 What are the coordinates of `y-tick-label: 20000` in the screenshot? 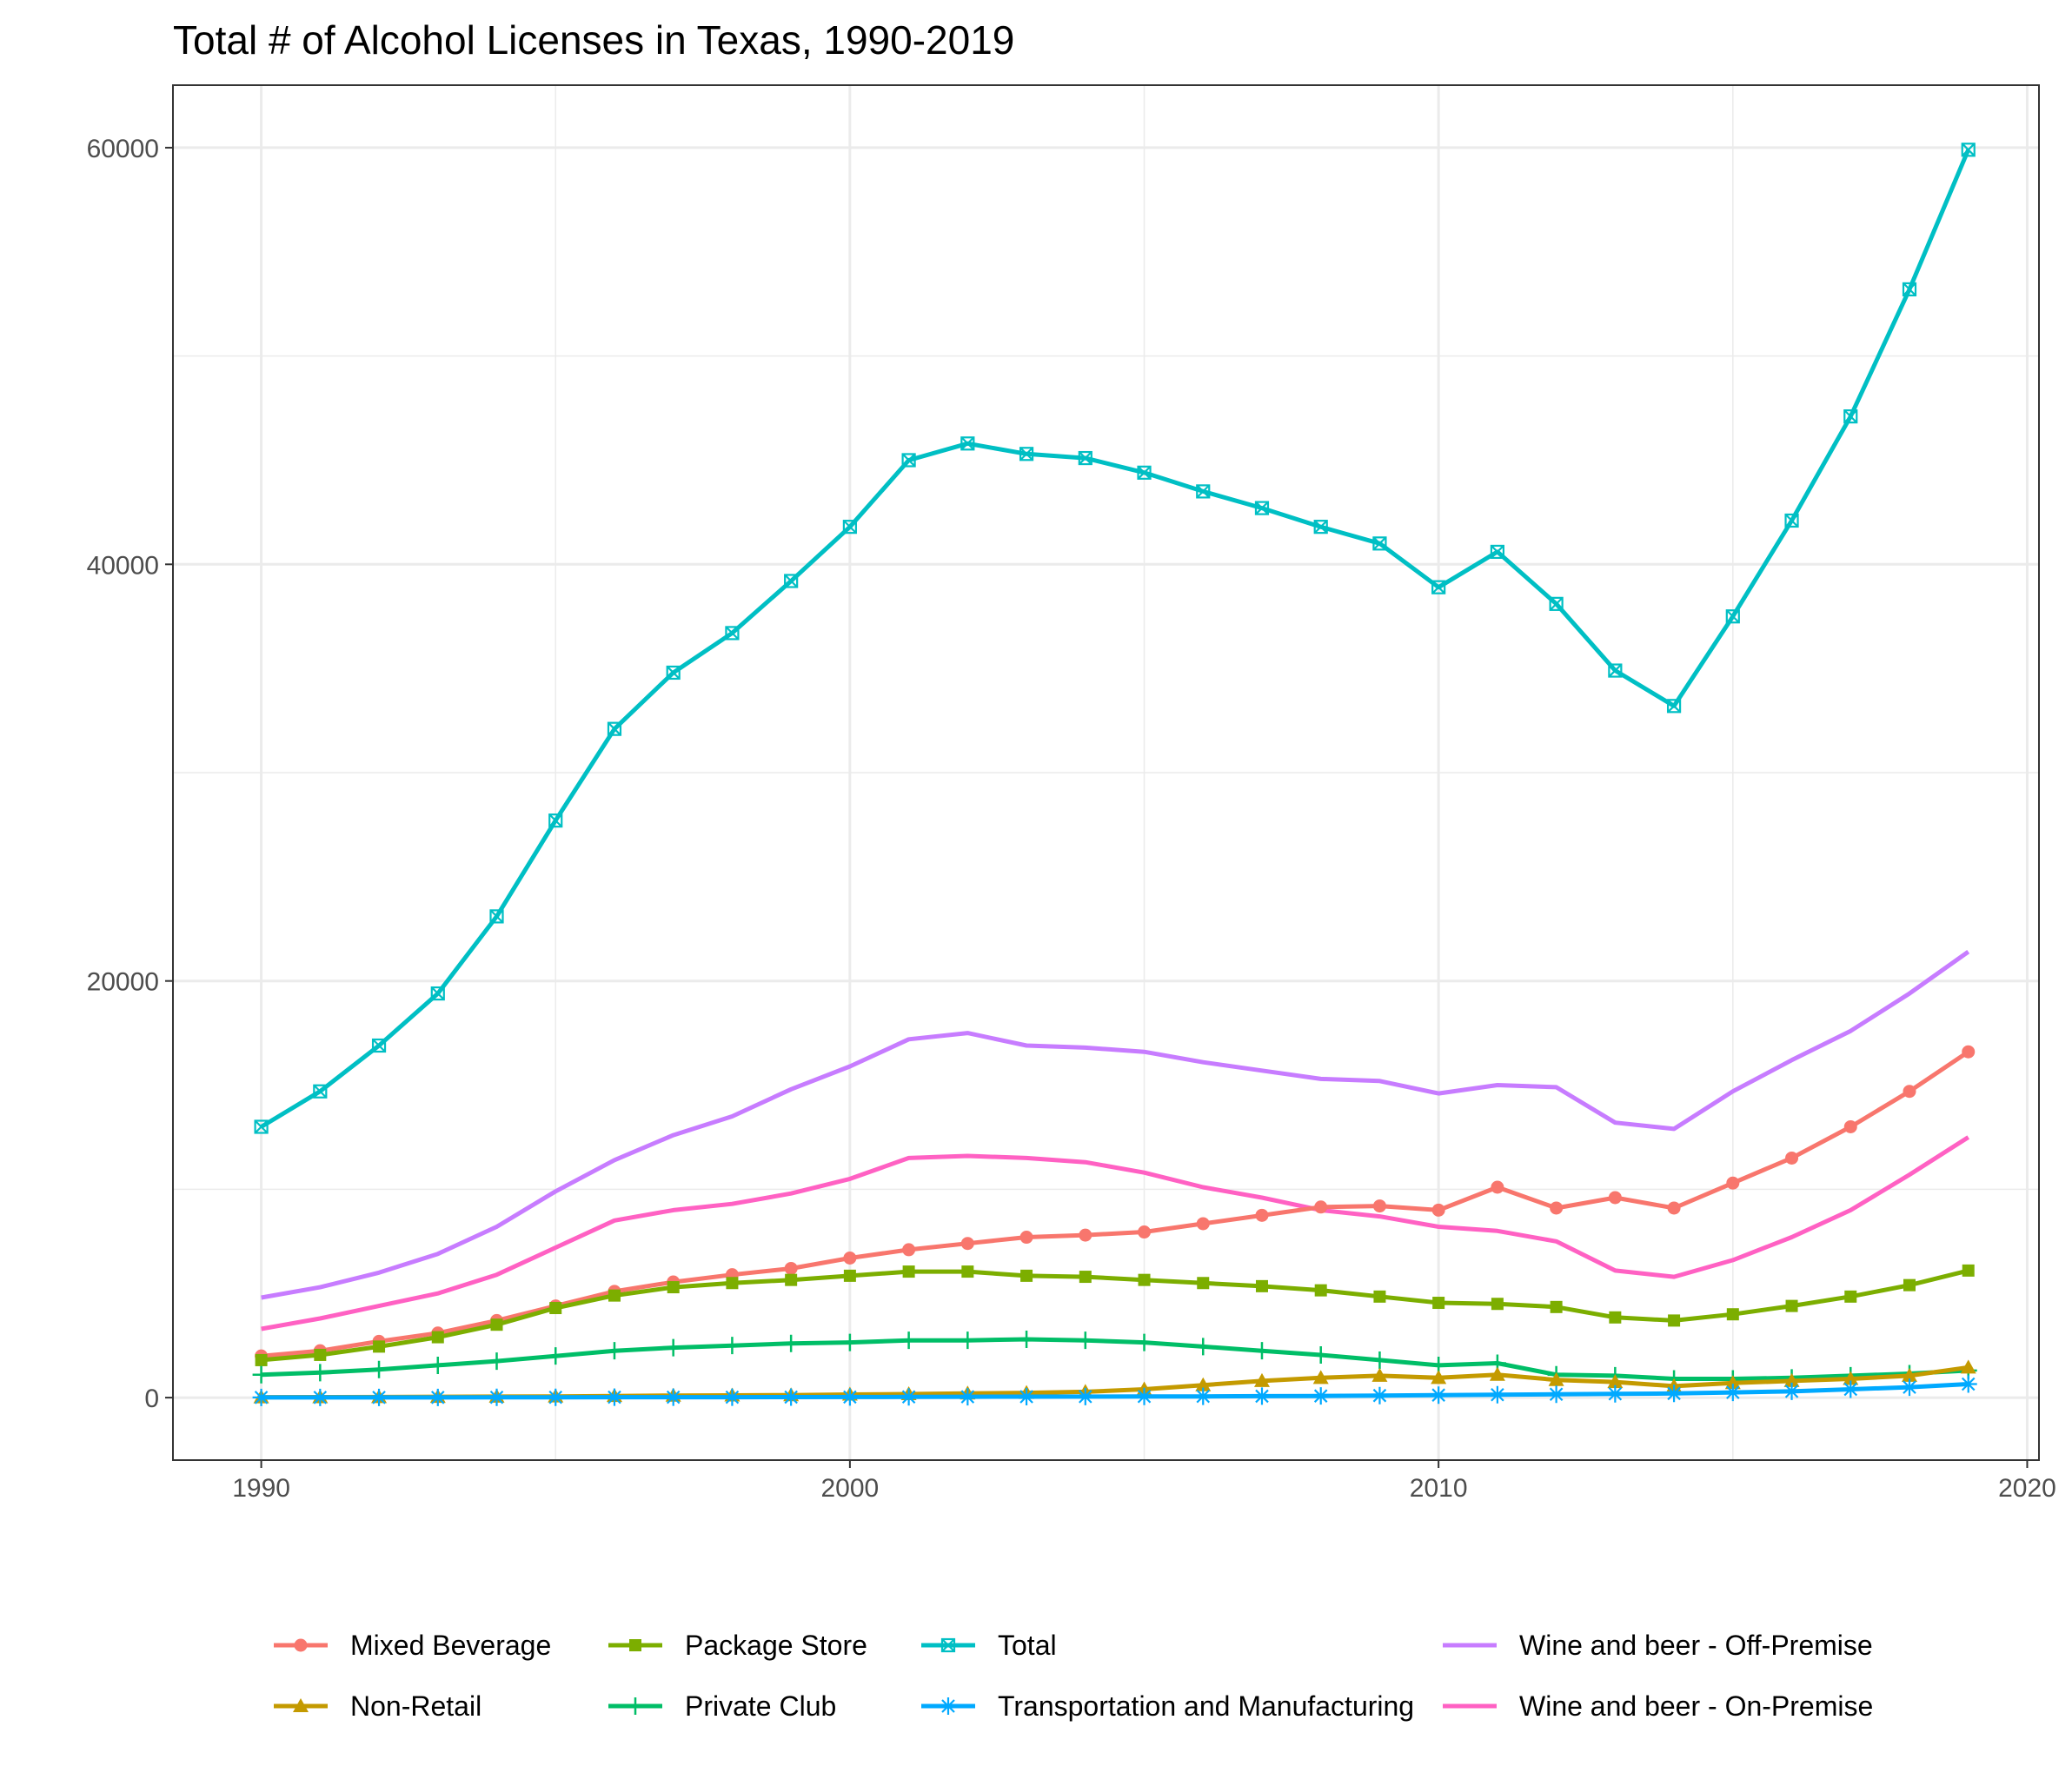 It's located at (123, 982).